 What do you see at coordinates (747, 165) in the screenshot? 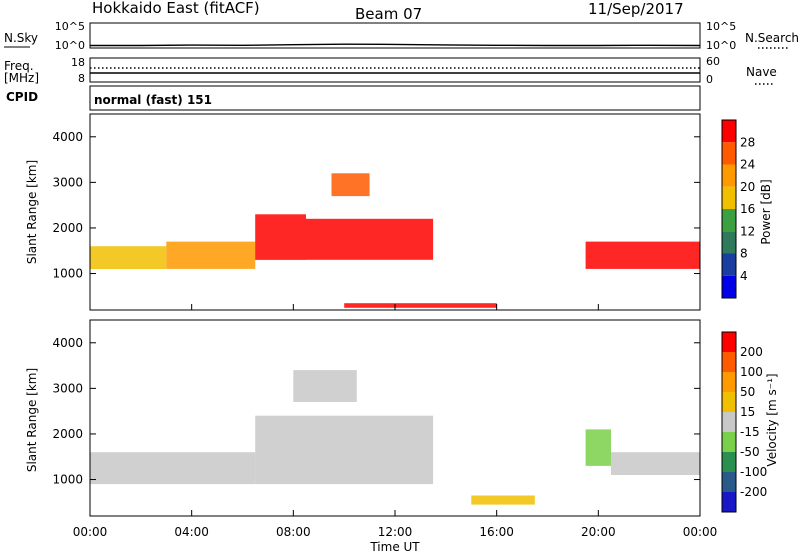
I see `colorbar-tick-label: 24` at bounding box center [747, 165].